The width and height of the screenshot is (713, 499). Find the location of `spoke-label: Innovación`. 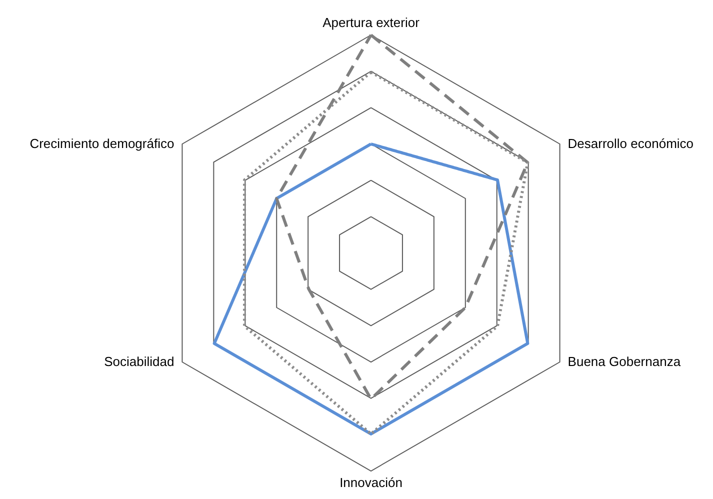

spoke-label: Innovación is located at coordinates (371, 482).